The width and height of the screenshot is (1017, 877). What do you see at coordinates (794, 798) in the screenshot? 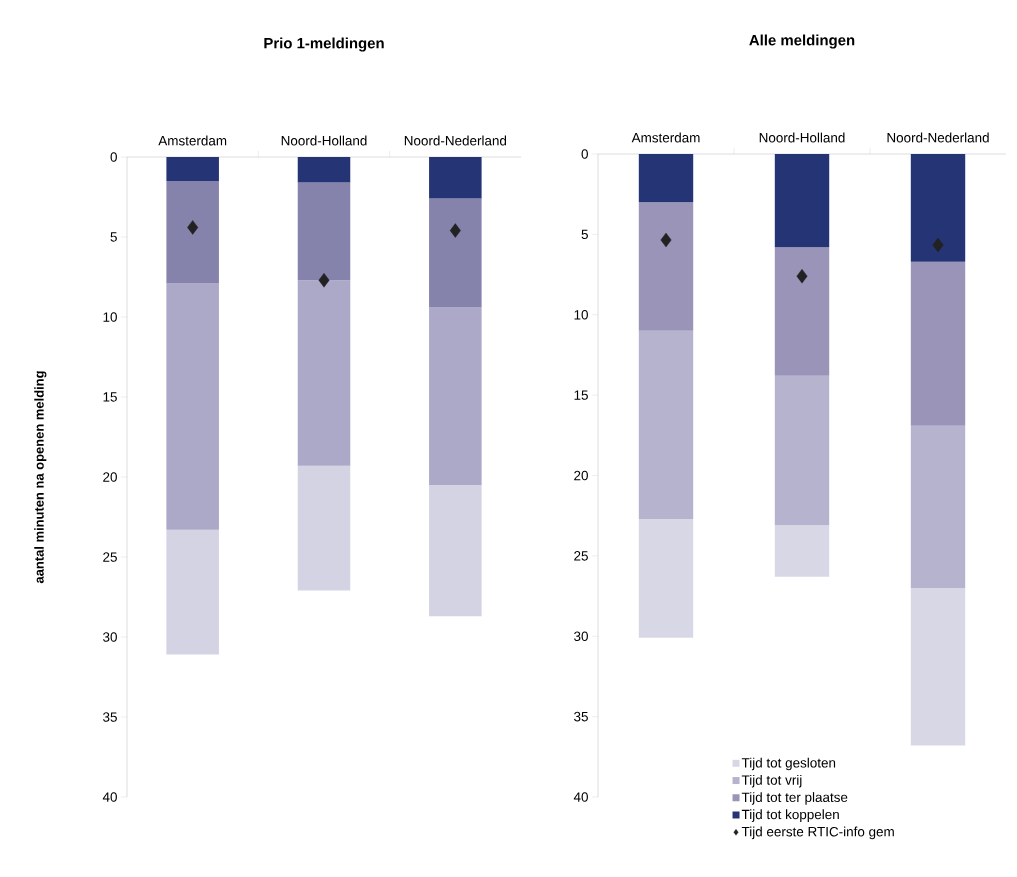
I see `legend-label: Tijd tot ter plaatse` at bounding box center [794, 798].